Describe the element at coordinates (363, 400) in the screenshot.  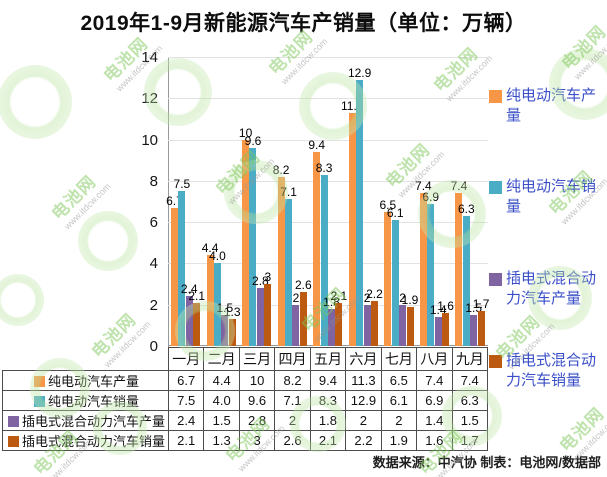
I see `value-cell: 12.9` at that location.